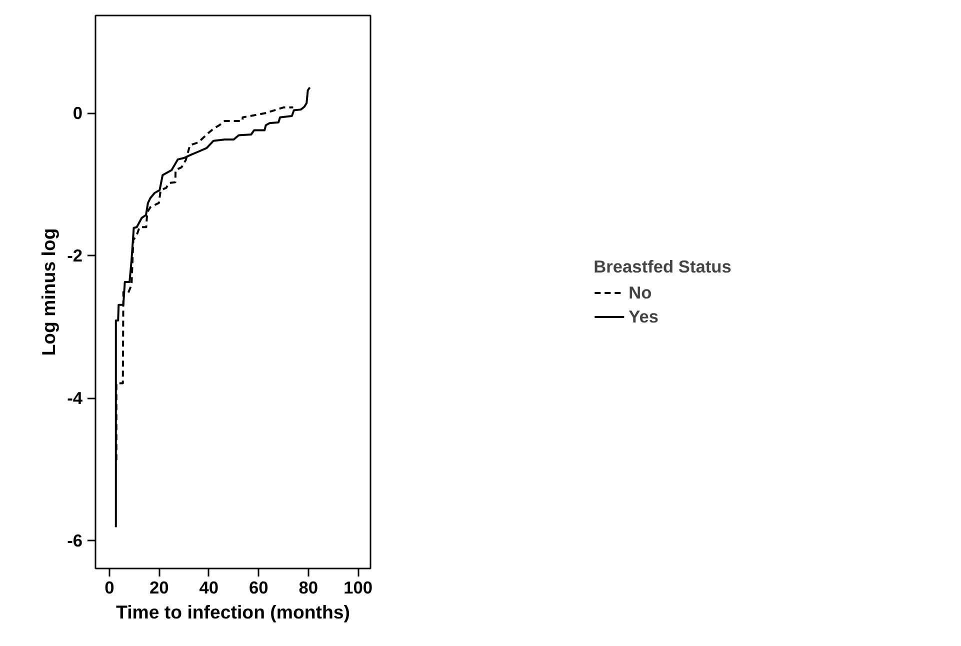 The width and height of the screenshot is (961, 646). What do you see at coordinates (209, 588) in the screenshot?
I see `x-tick-label: 40` at bounding box center [209, 588].